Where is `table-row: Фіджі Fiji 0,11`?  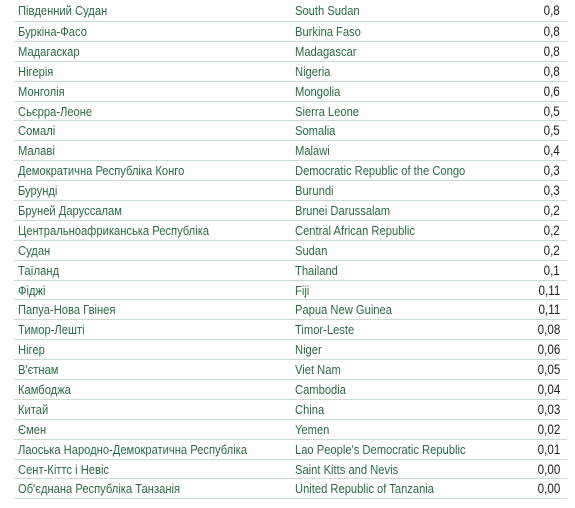 table-row: Фіджі Fiji 0,11 is located at coordinates (290, 291).